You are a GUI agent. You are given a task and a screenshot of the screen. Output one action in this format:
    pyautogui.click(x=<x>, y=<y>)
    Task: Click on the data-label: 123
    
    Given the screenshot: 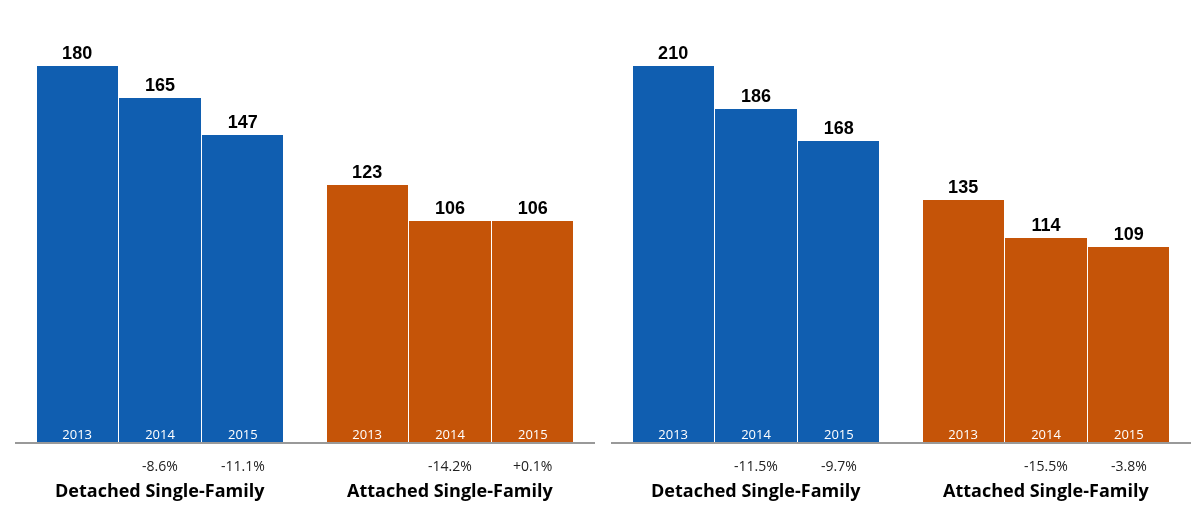 What is the action you would take?
    pyautogui.click(x=367, y=172)
    